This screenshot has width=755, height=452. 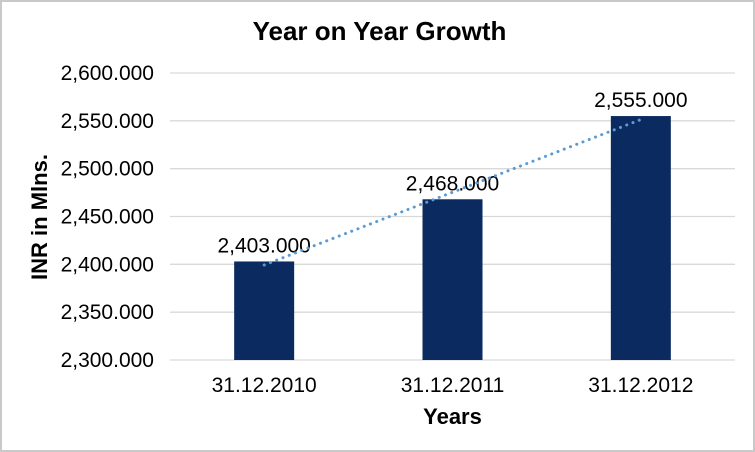 What do you see at coordinates (452, 416) in the screenshot?
I see `x-axis-title: Years` at bounding box center [452, 416].